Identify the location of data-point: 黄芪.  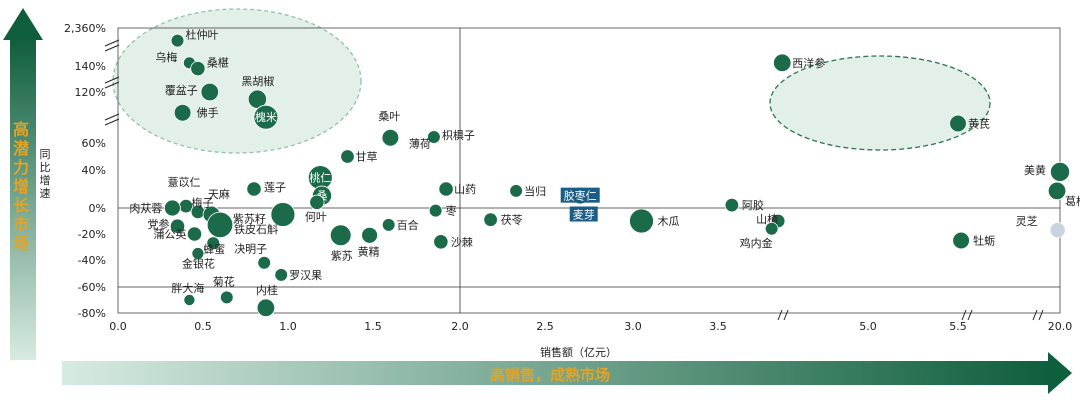
(969, 123).